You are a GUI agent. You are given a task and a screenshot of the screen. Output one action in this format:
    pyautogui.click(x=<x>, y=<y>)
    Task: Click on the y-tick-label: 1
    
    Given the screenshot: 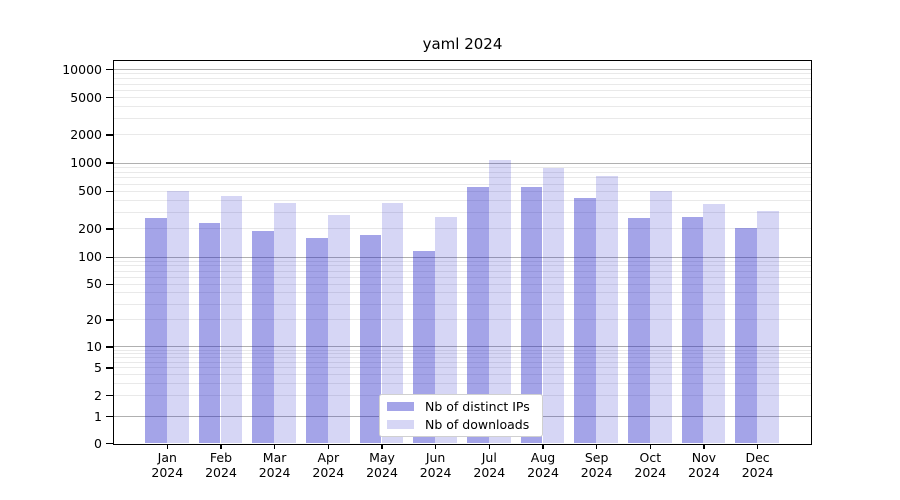 What is the action you would take?
    pyautogui.click(x=98, y=416)
    